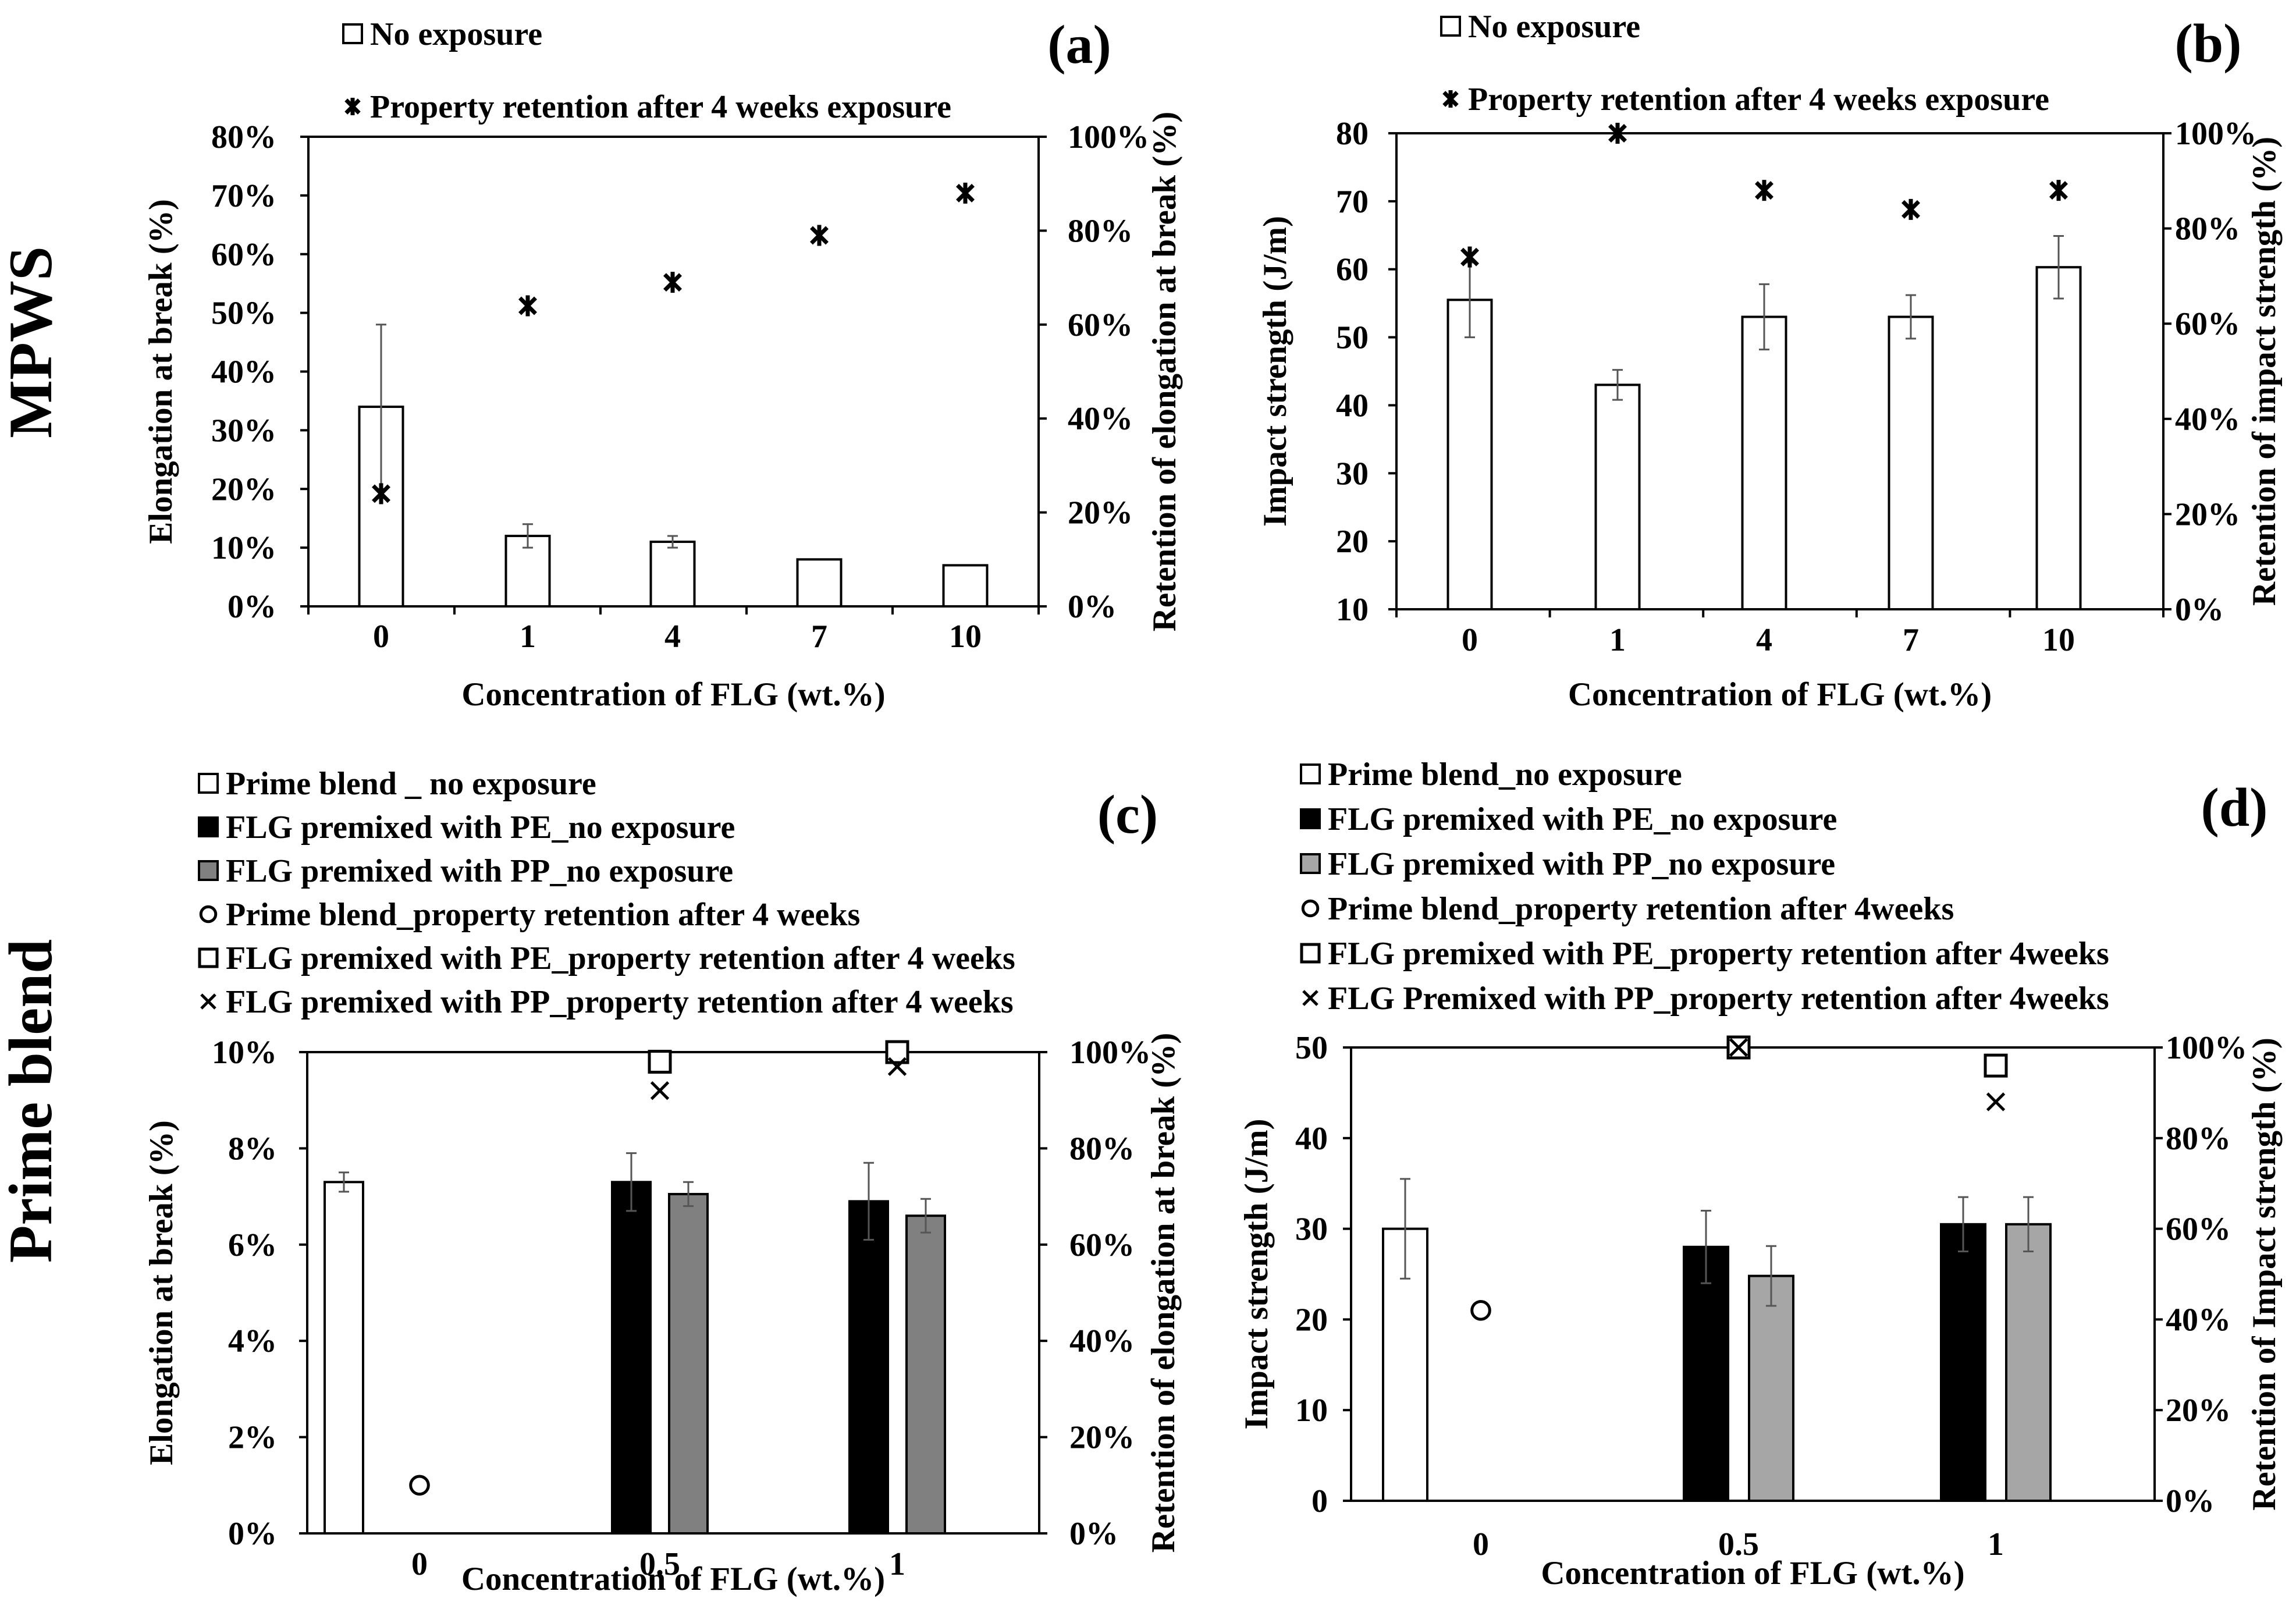 The image size is (2296, 1616). I want to click on y-tick-label: 80%, so click(243, 137).